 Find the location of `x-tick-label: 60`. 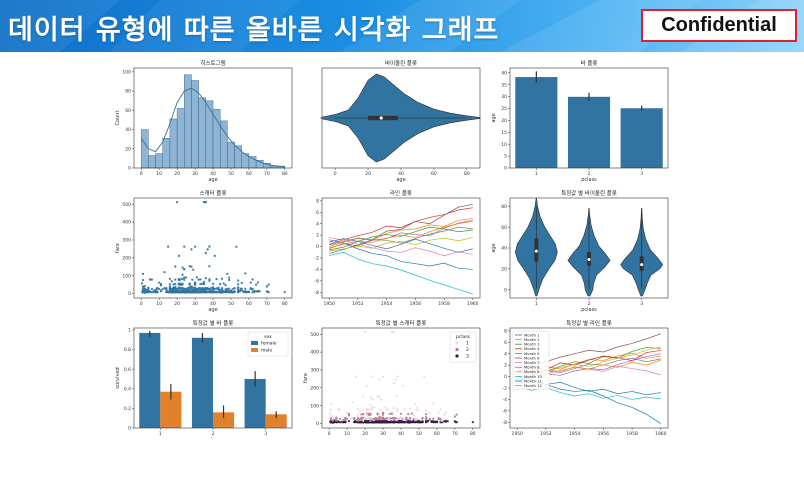

x-tick-label: 60 is located at coordinates (249, 174).